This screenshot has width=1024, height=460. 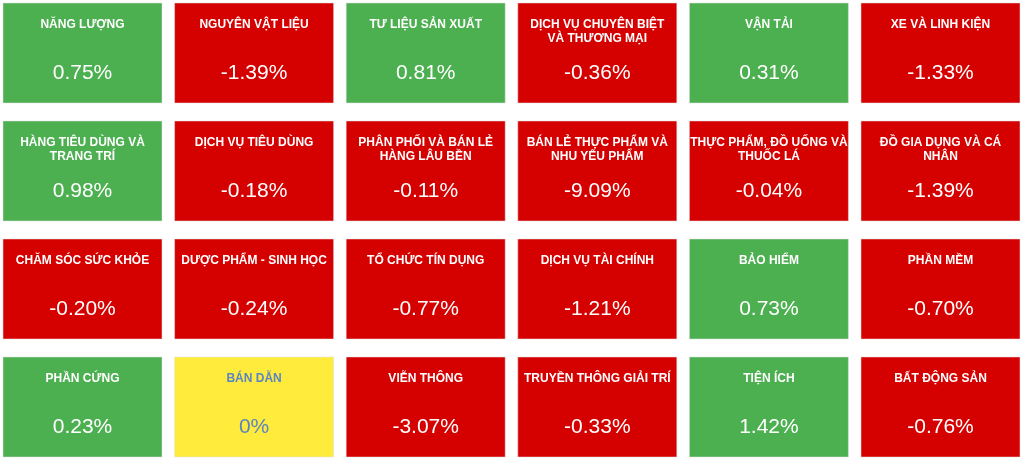 I want to click on category-label: TỔ CHỨC TÍN DỤNG, so click(x=426, y=259).